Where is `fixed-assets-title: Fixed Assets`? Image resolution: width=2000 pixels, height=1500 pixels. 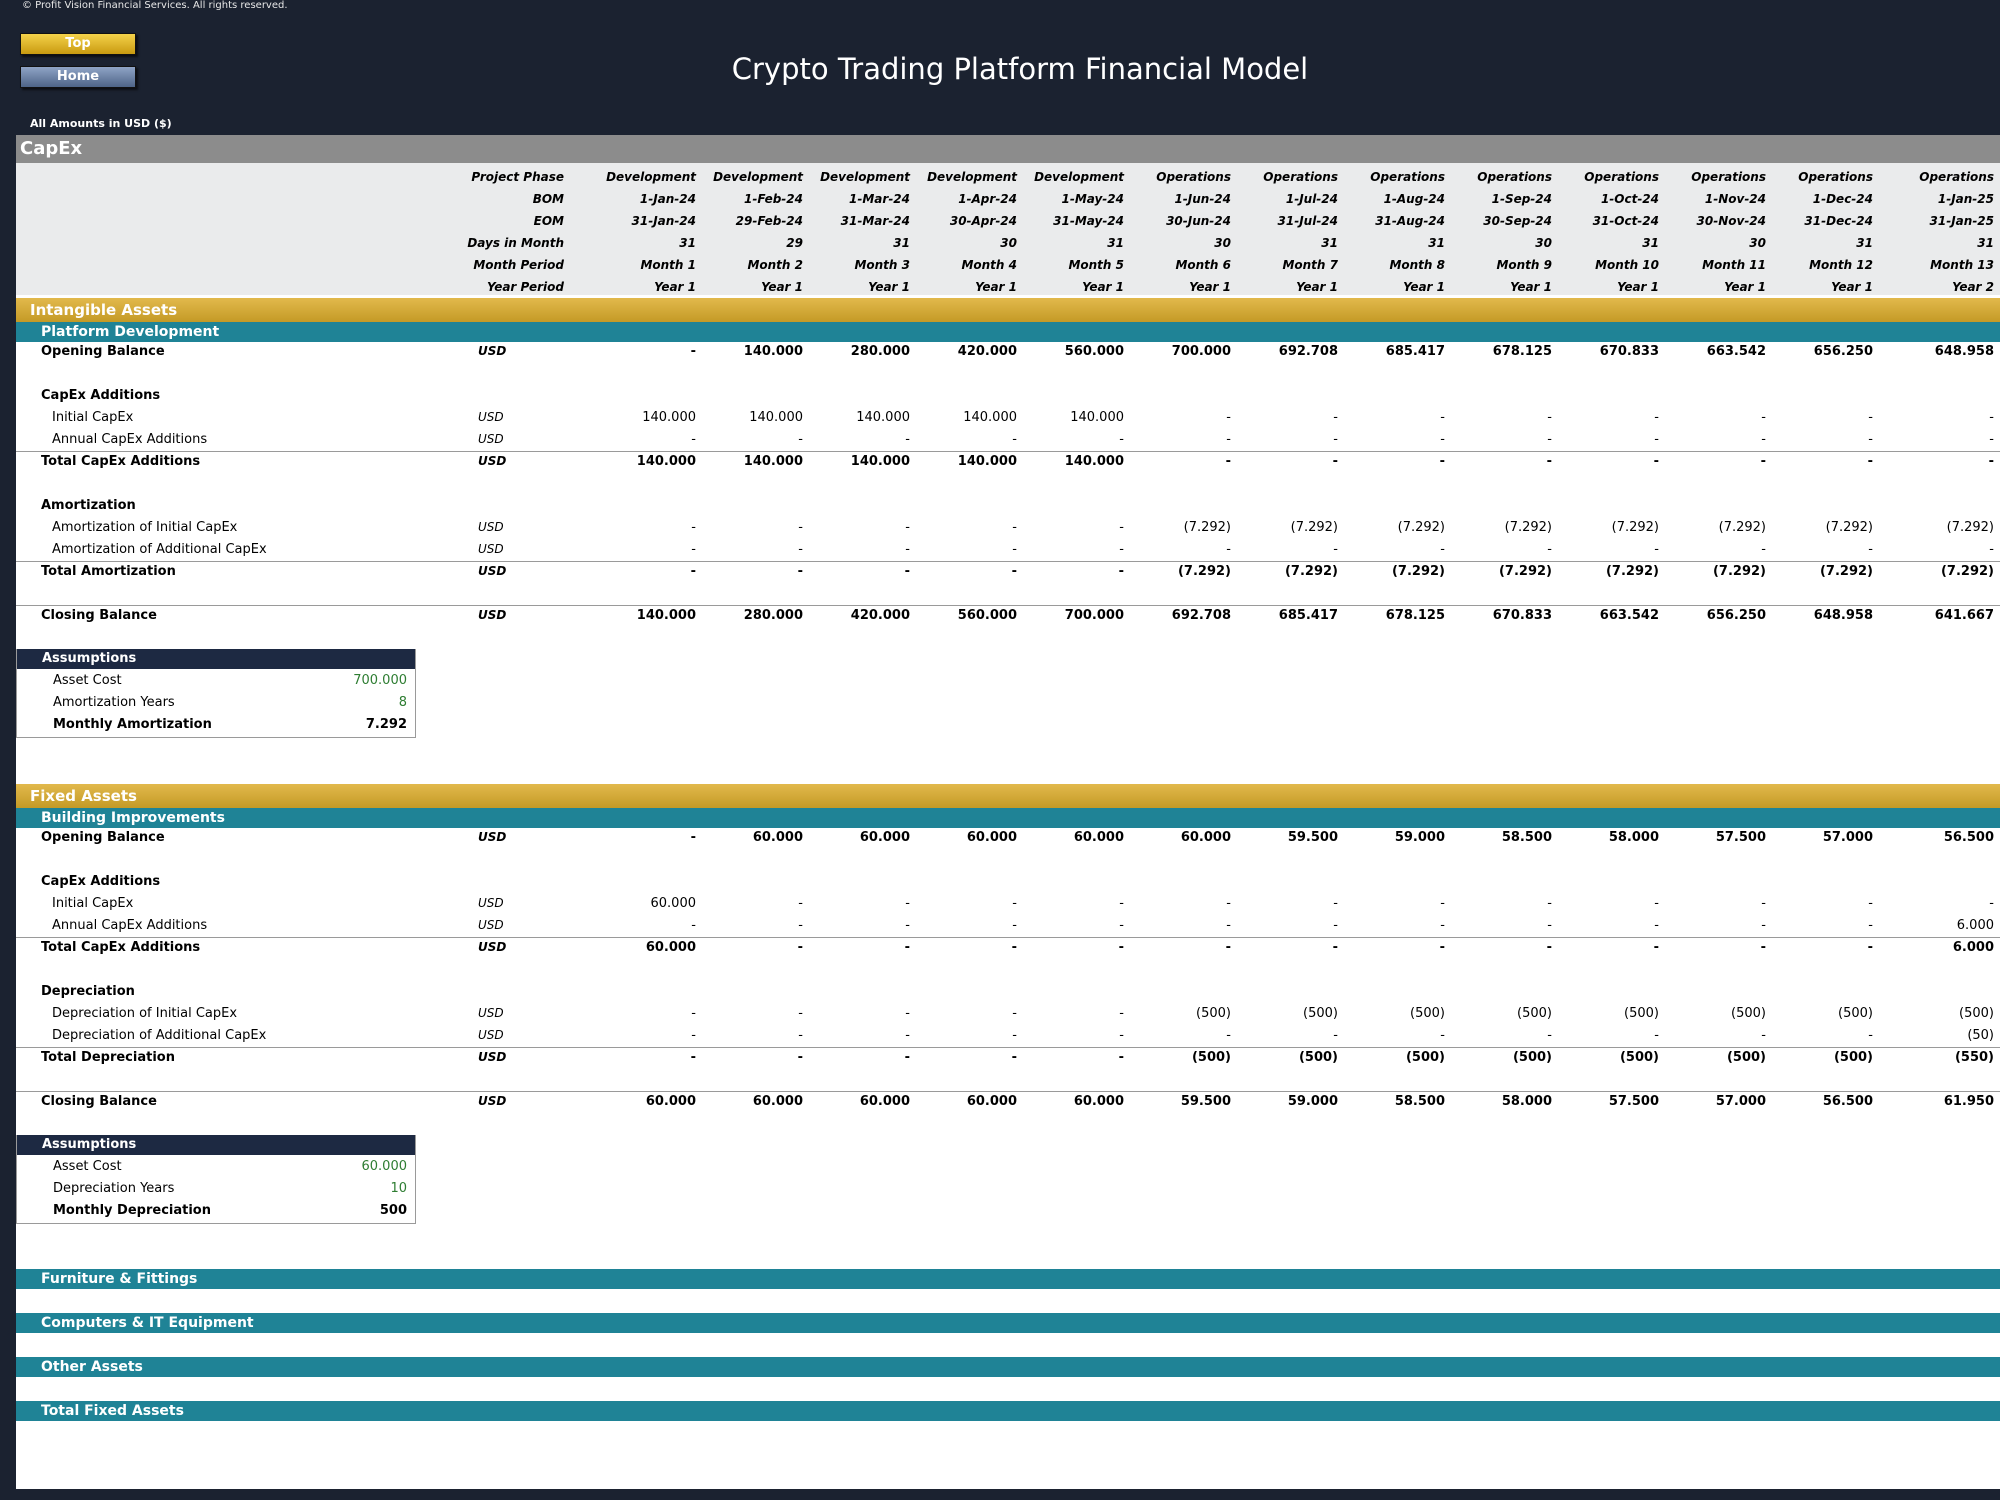 fixed-assets-title: Fixed Assets is located at coordinates (83, 796).